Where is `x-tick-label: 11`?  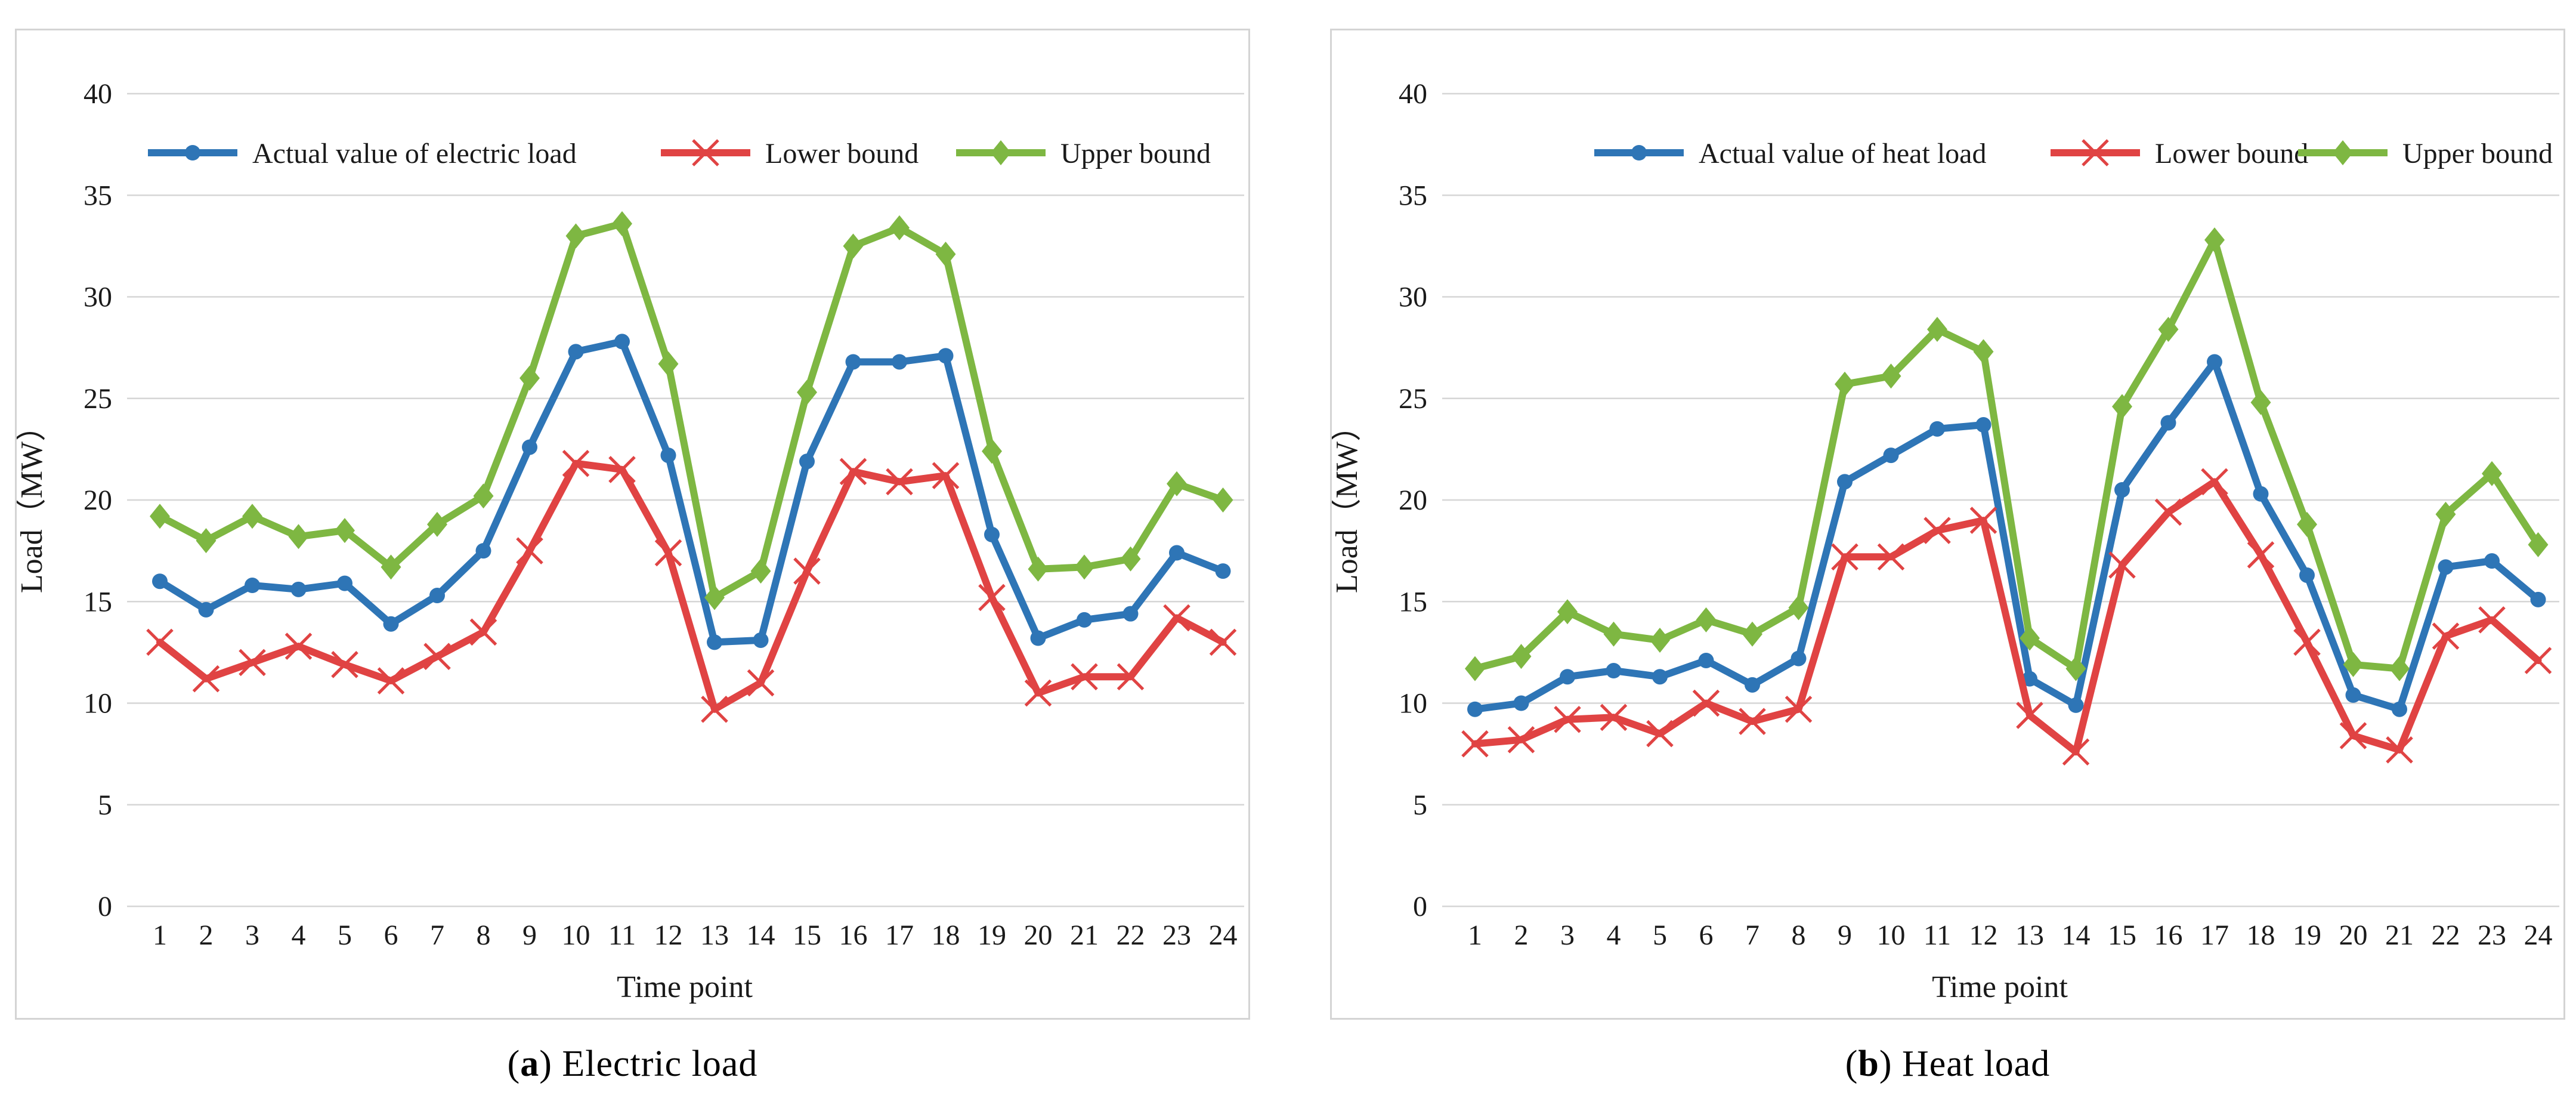 x-tick-label: 11 is located at coordinates (622, 935).